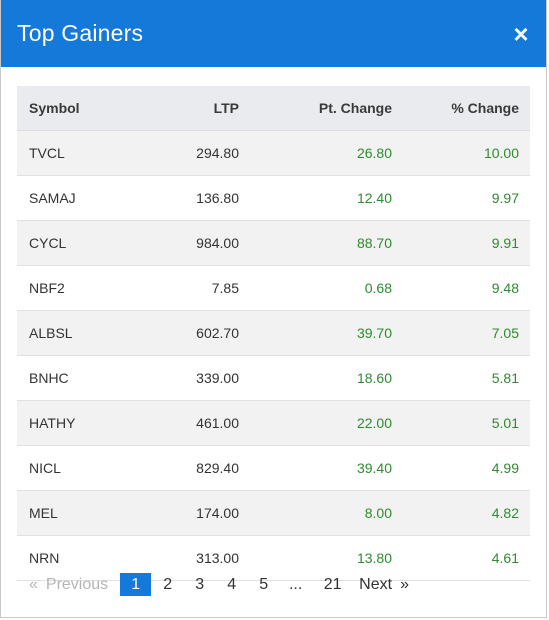 The height and width of the screenshot is (620, 549). I want to click on table-row: NICL 829.40 39.40 4.99, so click(273, 468).